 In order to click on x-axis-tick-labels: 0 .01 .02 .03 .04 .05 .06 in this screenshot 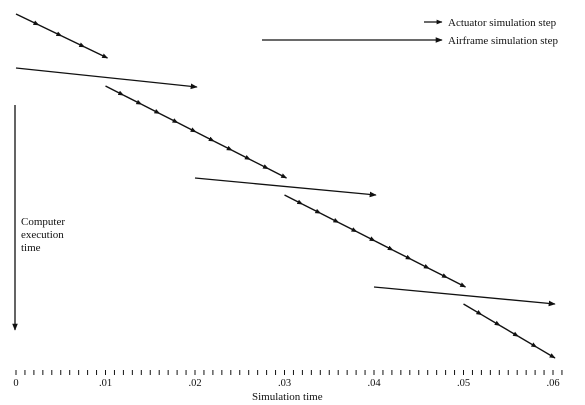, I will do `click(286, 383)`.